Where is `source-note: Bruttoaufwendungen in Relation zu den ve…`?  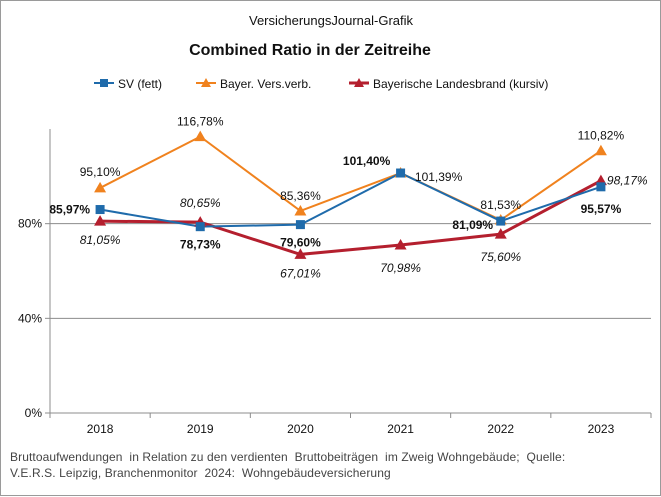 source-note: Bruttoaufwendungen in Relation zu den ve… is located at coordinates (330, 465).